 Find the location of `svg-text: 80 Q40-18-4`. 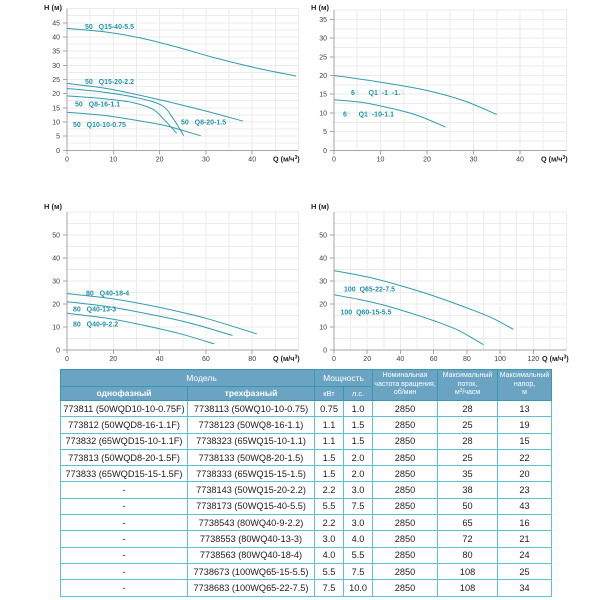

svg-text: 80 Q40-18-4 is located at coordinates (107, 293).